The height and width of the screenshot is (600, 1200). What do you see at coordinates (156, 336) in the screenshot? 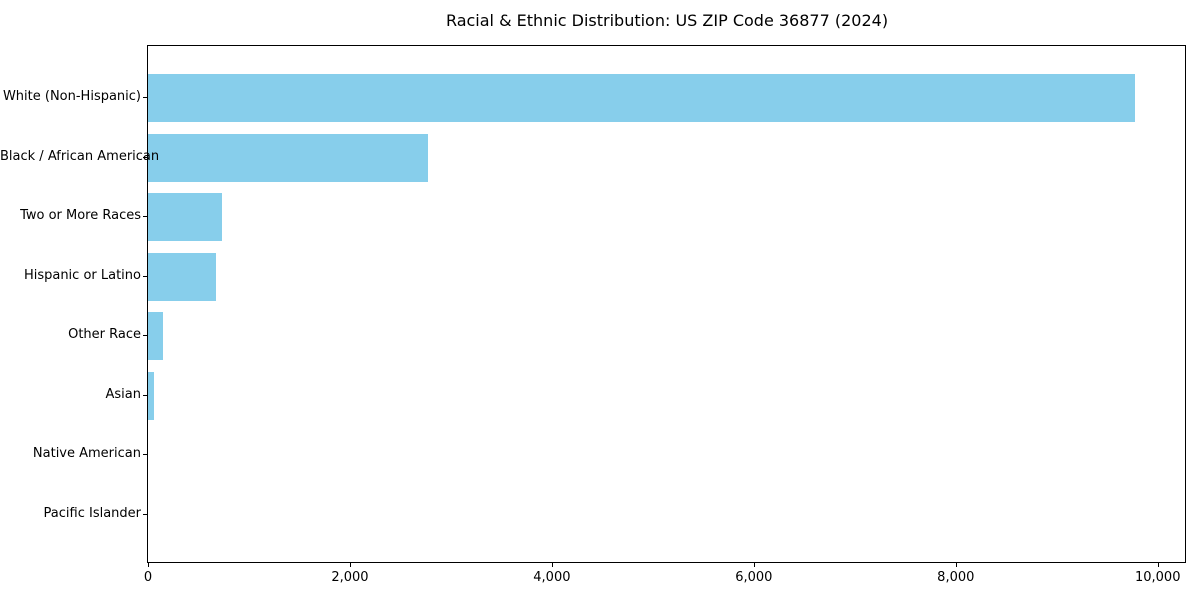
I see `bar-other-race` at bounding box center [156, 336].